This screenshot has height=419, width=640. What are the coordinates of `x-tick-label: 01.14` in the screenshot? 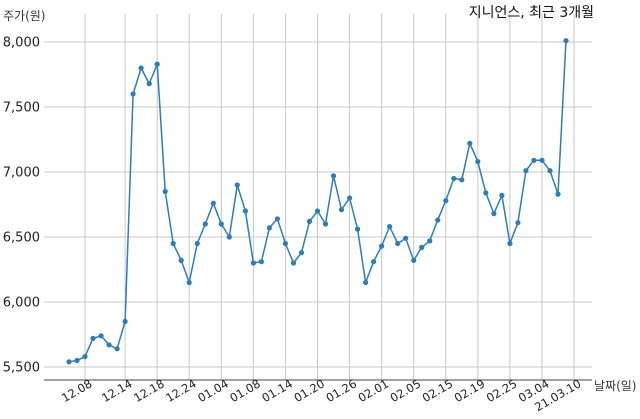 It's located at (277, 390).